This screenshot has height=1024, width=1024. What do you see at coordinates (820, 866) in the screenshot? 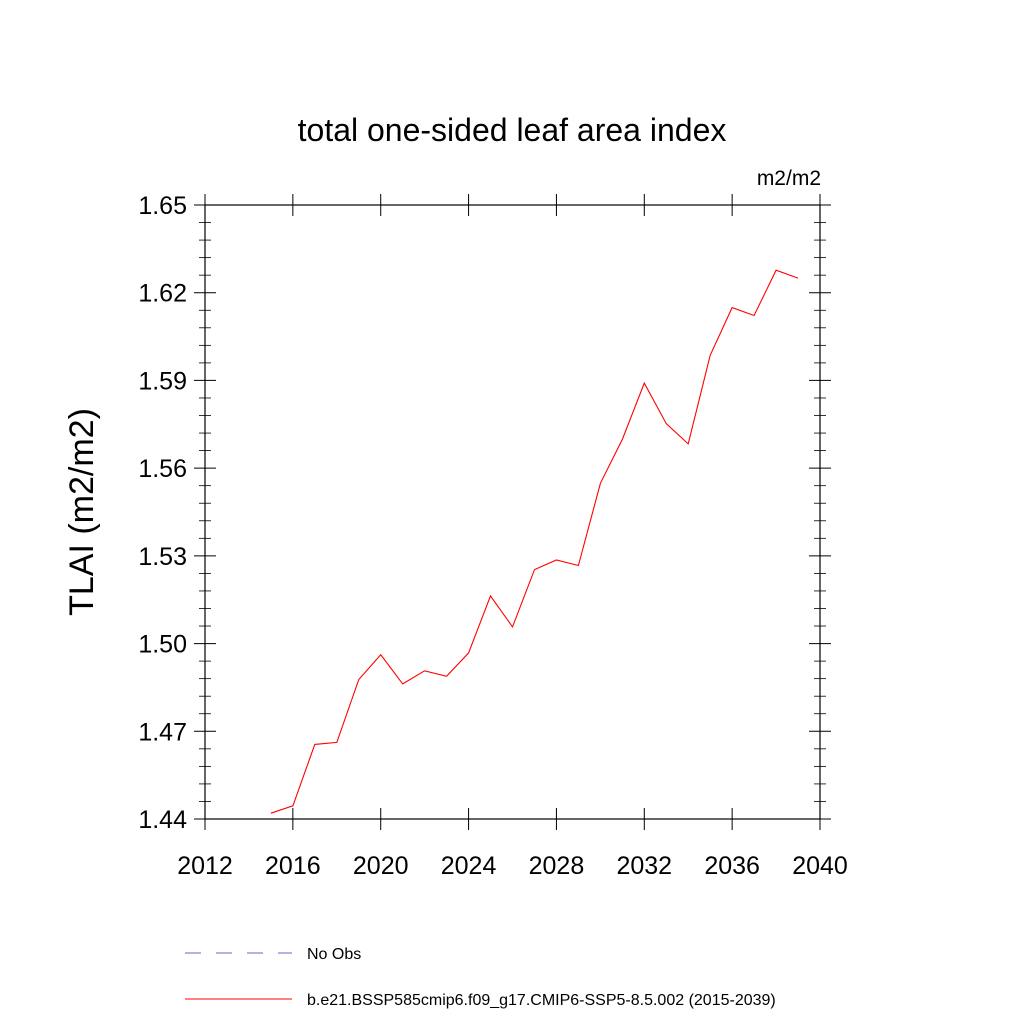
I see `x-tick-label: 2040` at bounding box center [820, 866].